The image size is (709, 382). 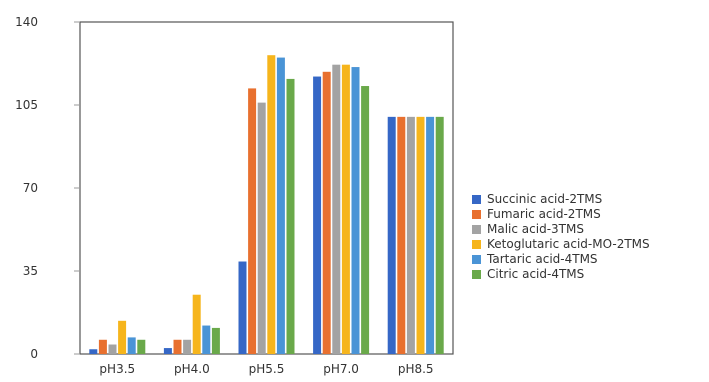 I want to click on bar-pH5.5-citric-acid-4tms, so click(x=290, y=216).